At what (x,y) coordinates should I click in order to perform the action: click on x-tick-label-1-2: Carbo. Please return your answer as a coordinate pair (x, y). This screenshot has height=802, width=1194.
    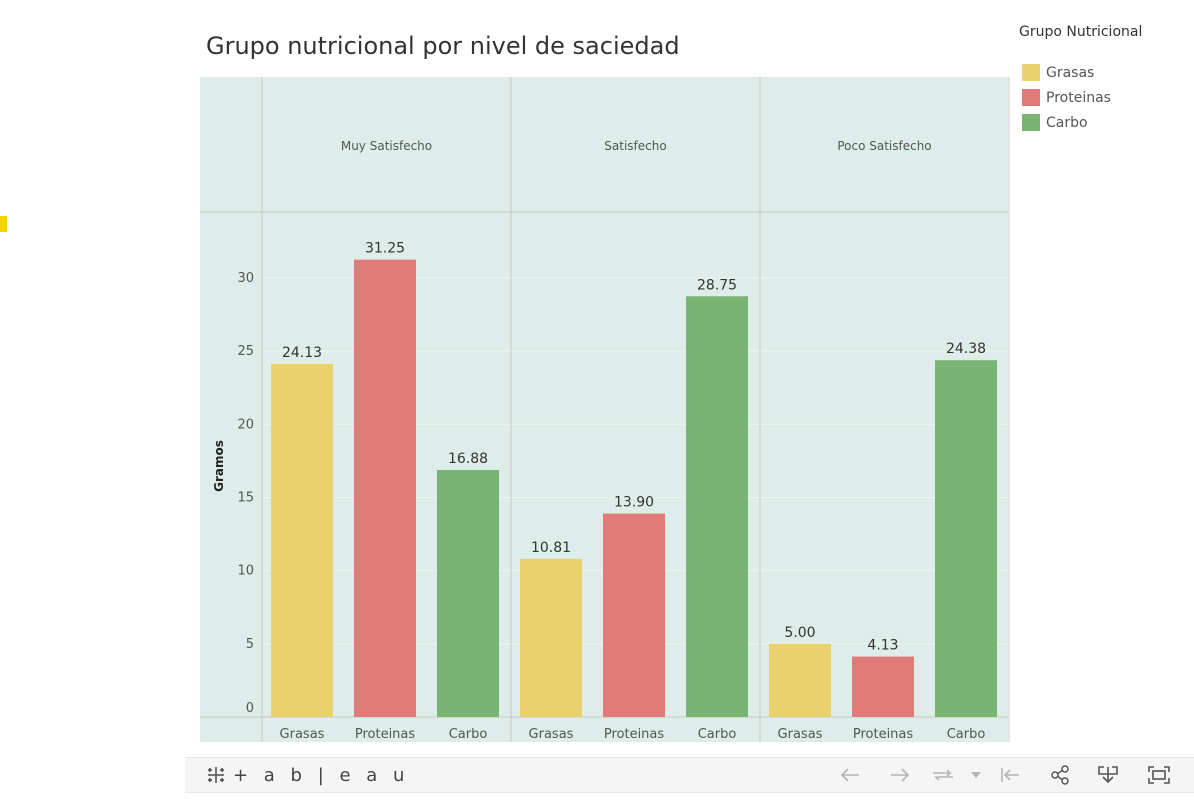
    Looking at the image, I should click on (717, 734).